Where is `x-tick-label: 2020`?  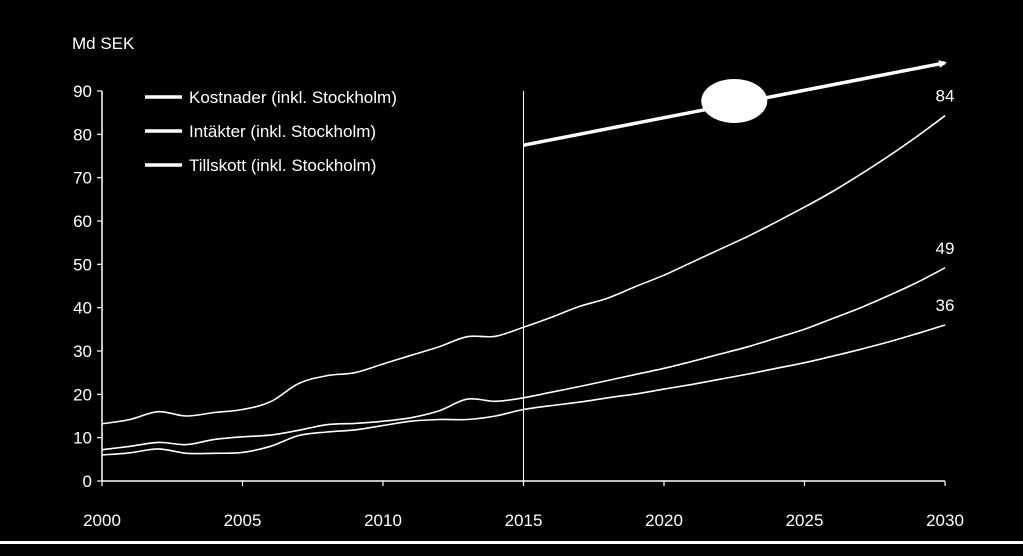 x-tick-label: 2020 is located at coordinates (664, 520).